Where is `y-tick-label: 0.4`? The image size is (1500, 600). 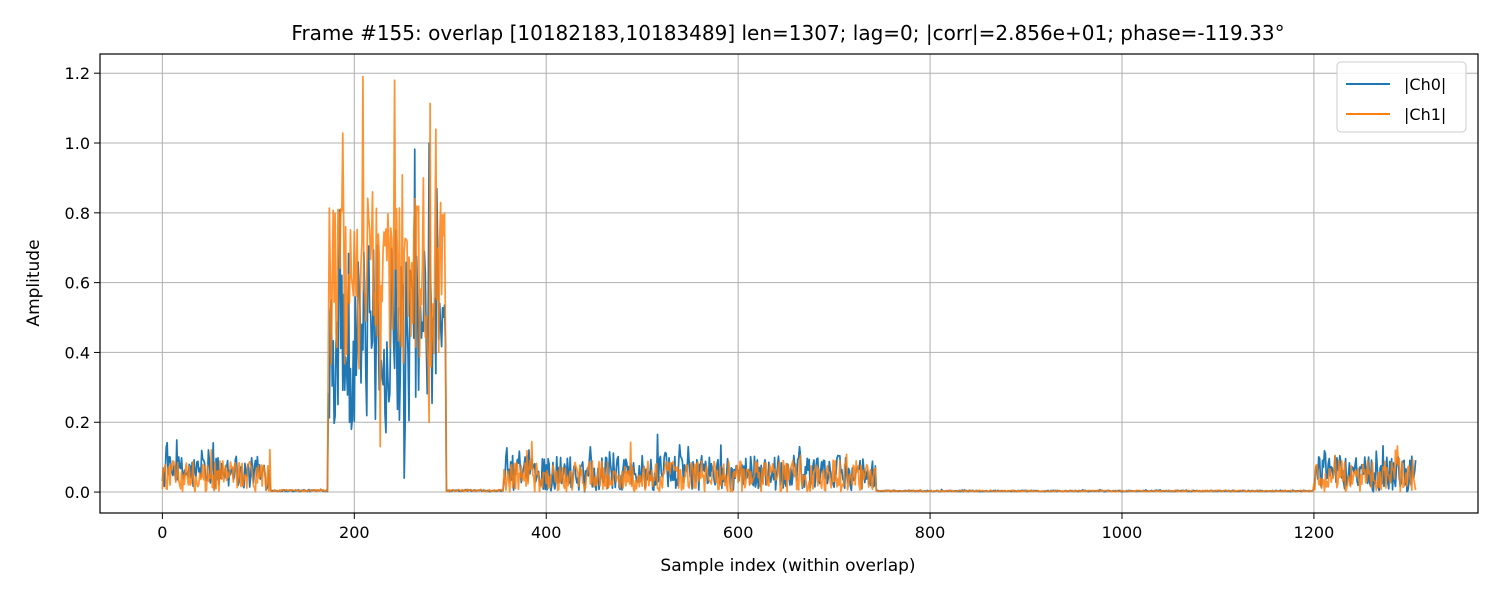
y-tick-label: 0.4 is located at coordinates (77, 352).